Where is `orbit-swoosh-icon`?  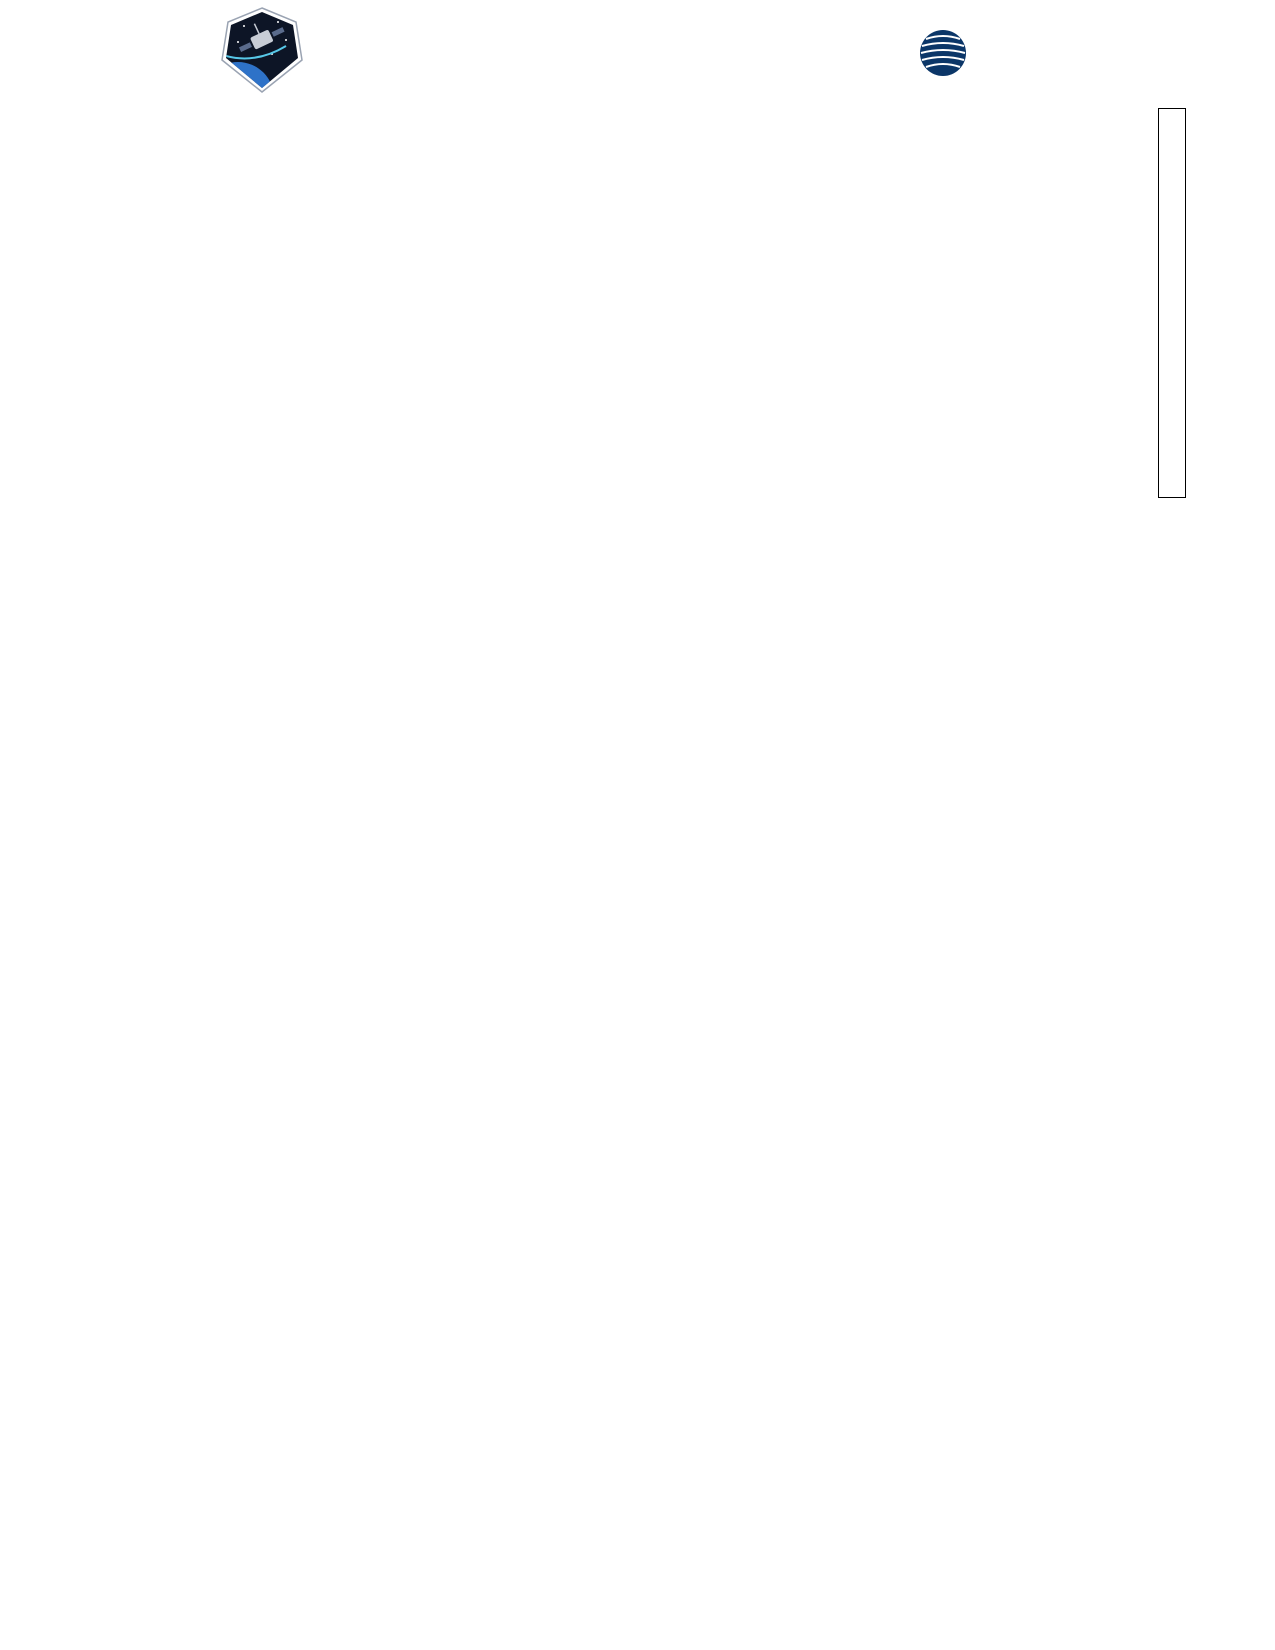
orbit-swoosh-icon is located at coordinates (256, 52).